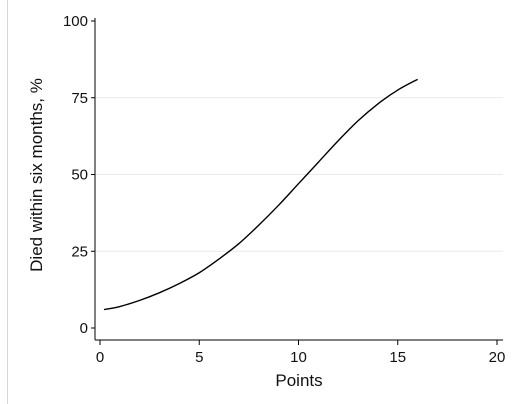  Describe the element at coordinates (79, 98) in the screenshot. I see `y-tick-label-75: 75` at that location.